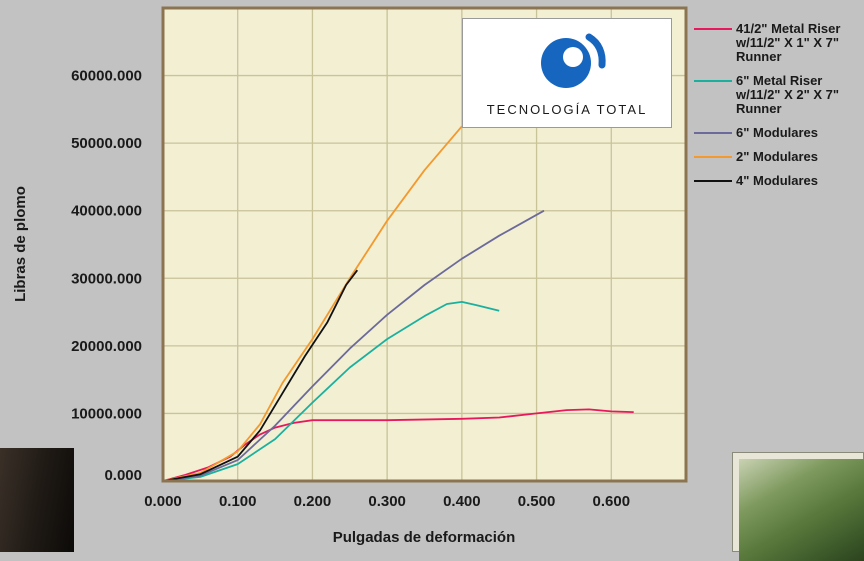 This screenshot has height=561, width=864. Describe the element at coordinates (106, 413) in the screenshot. I see `y-tick-label: 10000.000` at that location.